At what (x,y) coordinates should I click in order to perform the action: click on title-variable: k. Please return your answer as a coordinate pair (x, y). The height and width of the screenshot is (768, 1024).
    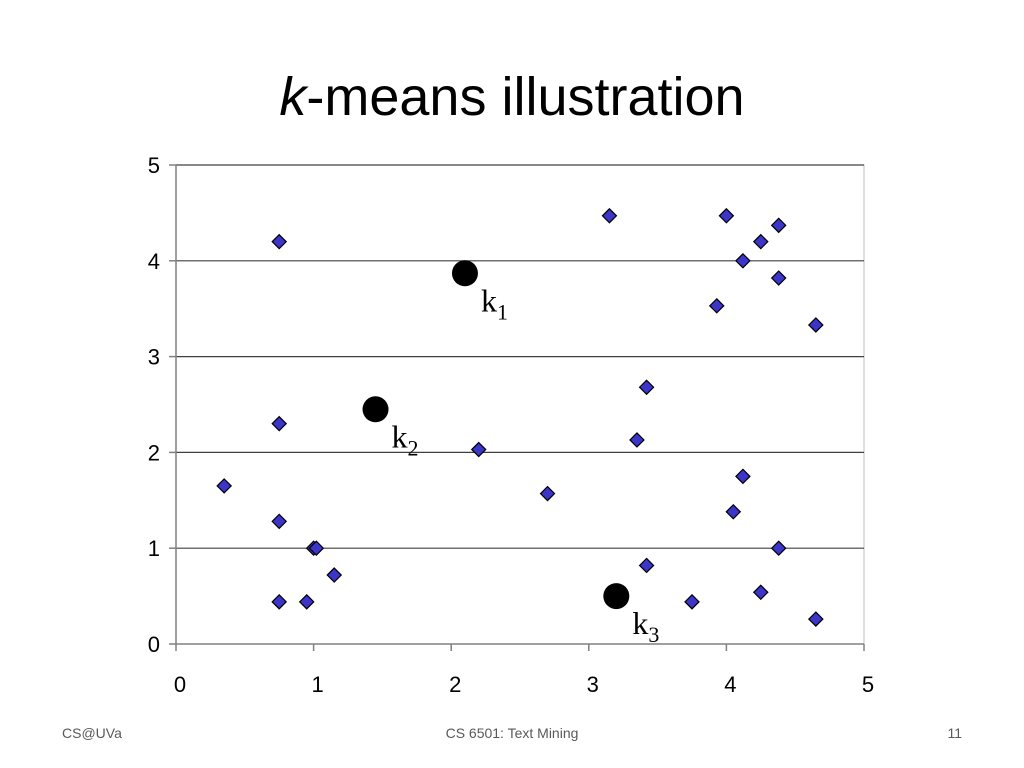
    Looking at the image, I should click on (293, 97).